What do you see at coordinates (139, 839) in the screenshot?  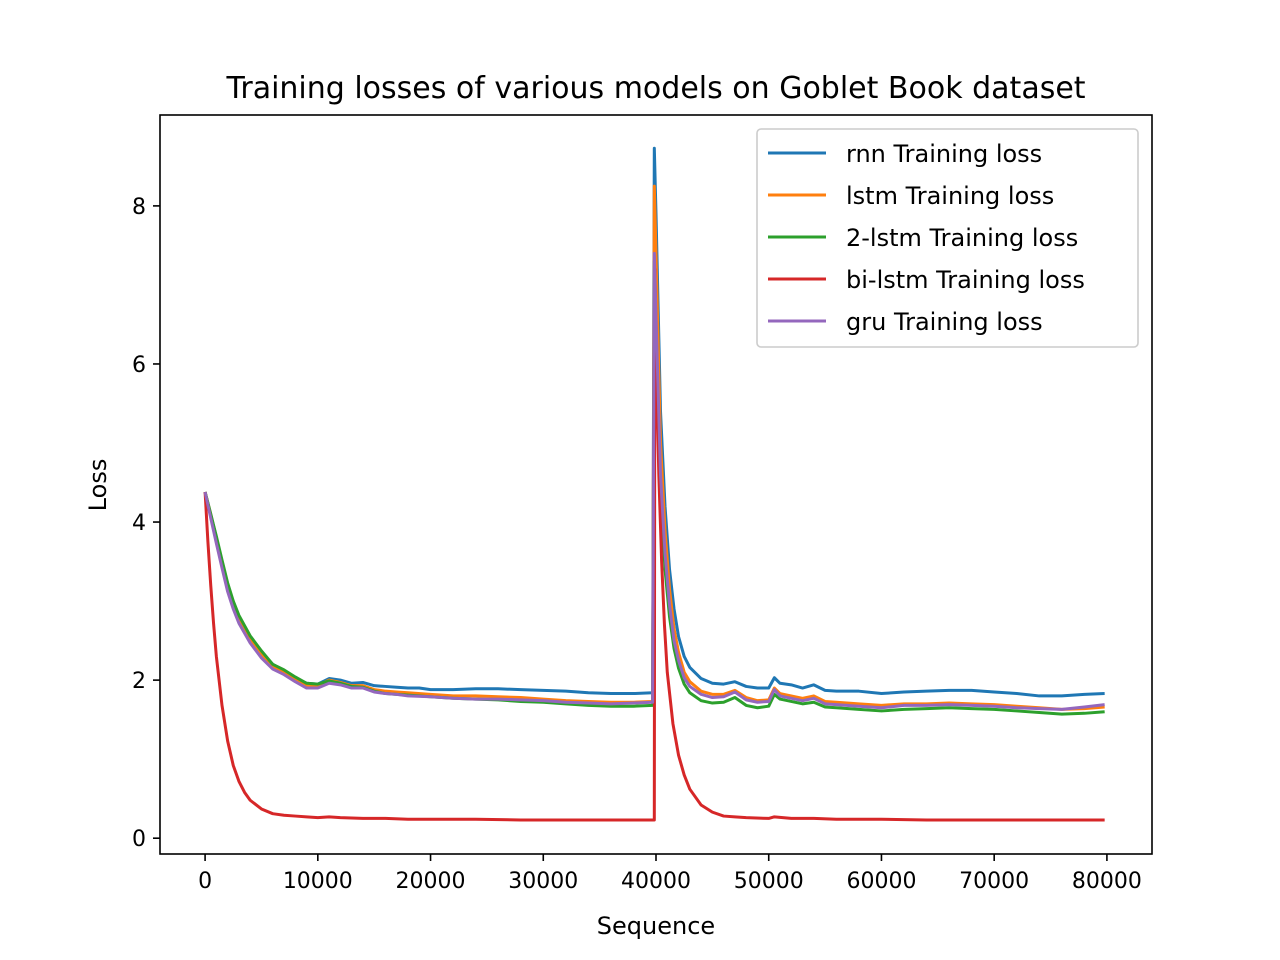 I see `y-tick-label: 0` at bounding box center [139, 839].